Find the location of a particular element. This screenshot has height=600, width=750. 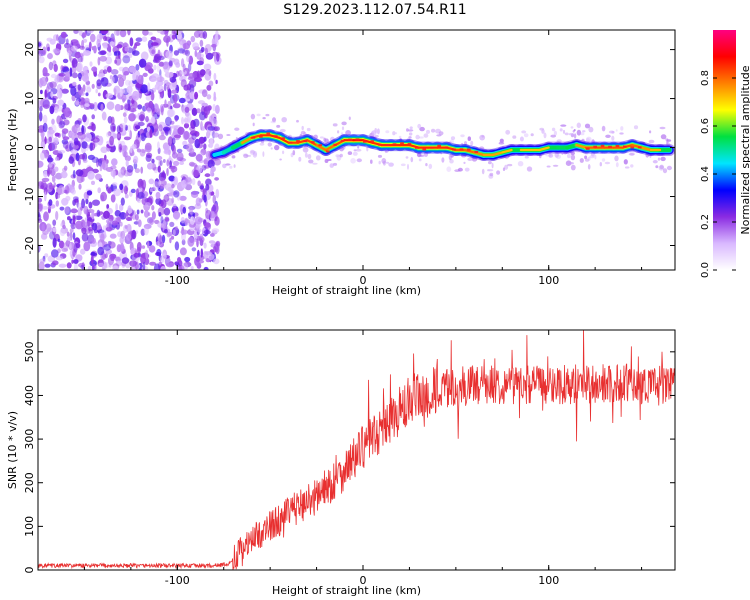

y-tick-label: 20 is located at coordinates (29, 50).